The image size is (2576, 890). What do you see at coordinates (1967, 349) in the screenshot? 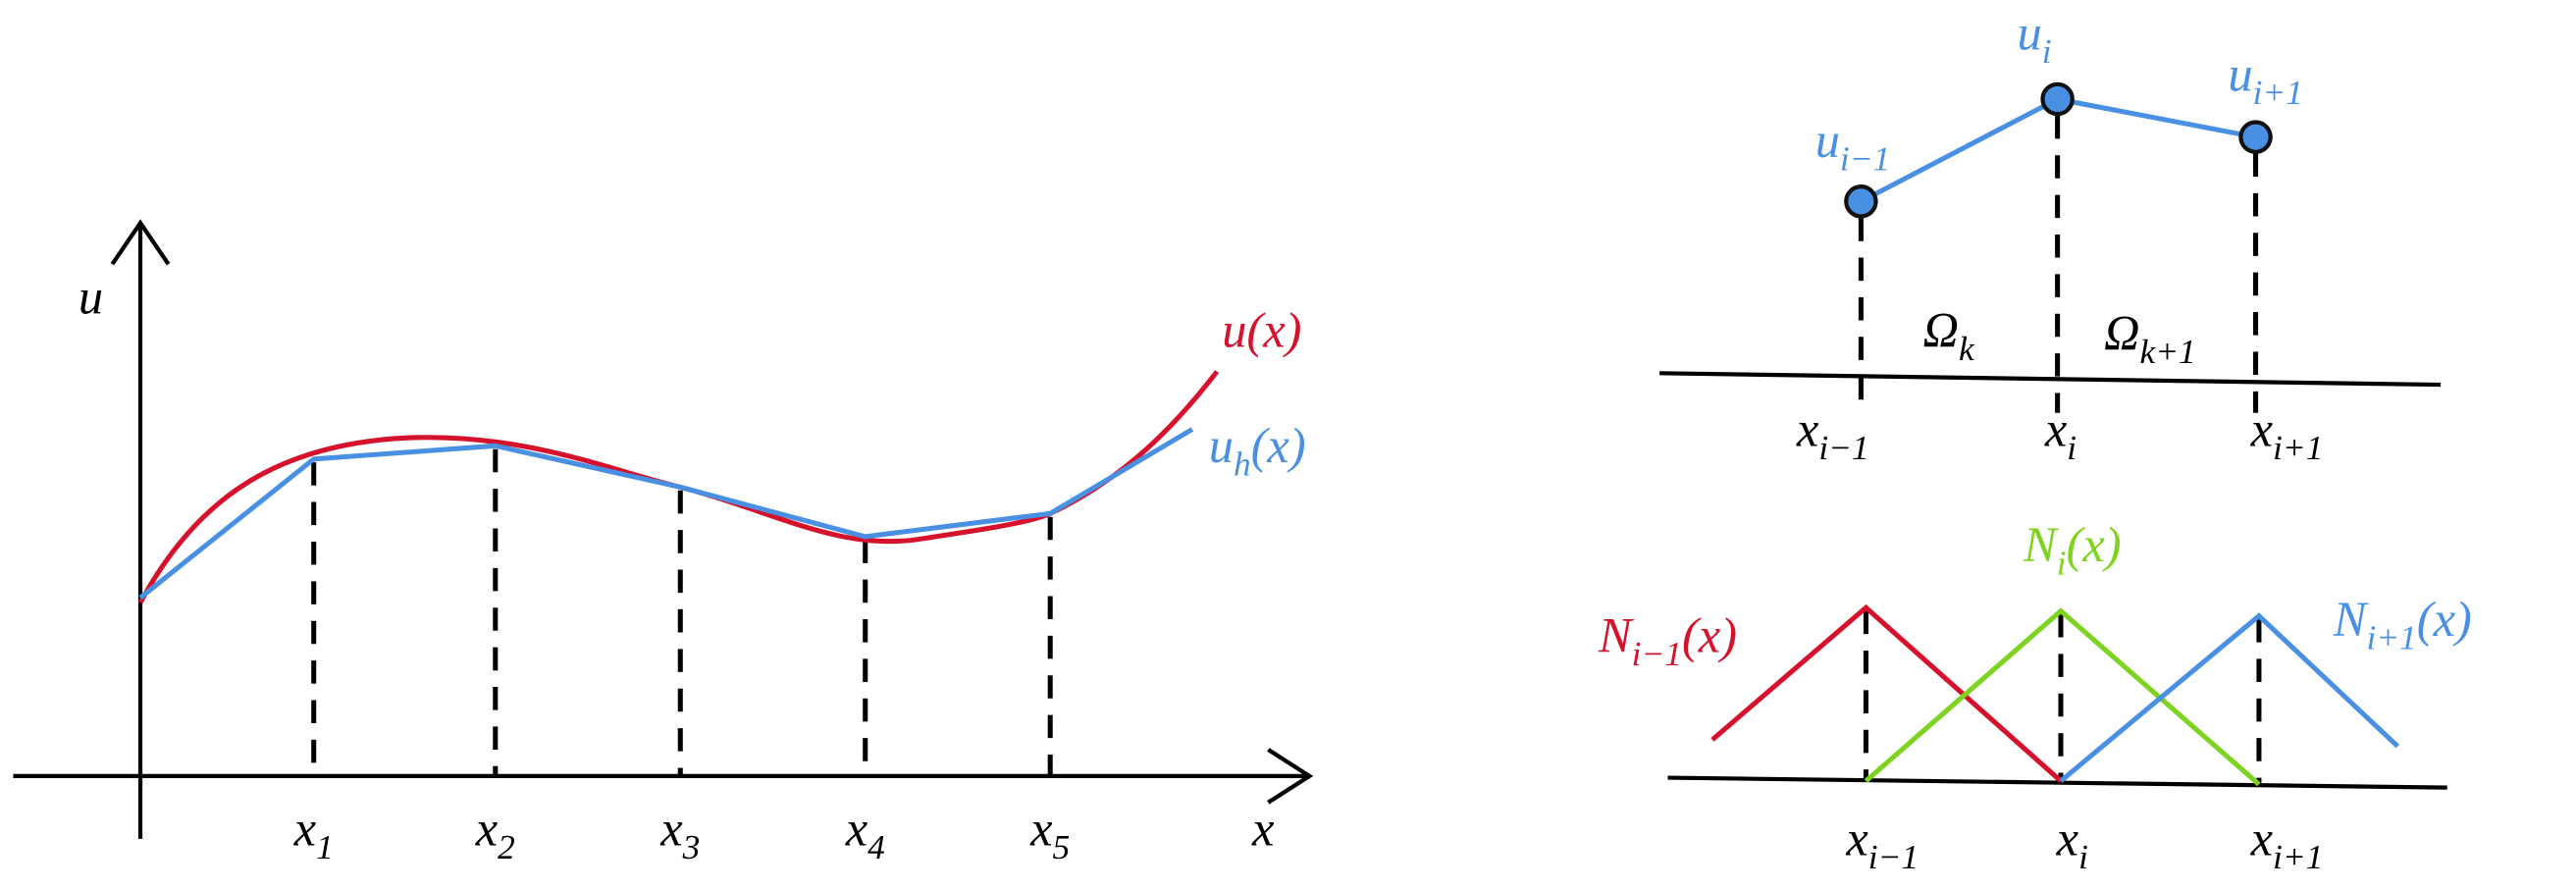
I see `label-sub: k` at bounding box center [1967, 349].